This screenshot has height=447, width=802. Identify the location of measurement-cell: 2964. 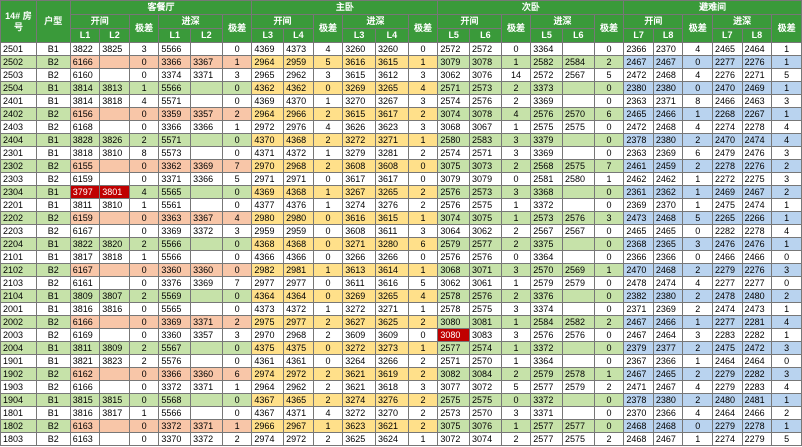
(268, 114).